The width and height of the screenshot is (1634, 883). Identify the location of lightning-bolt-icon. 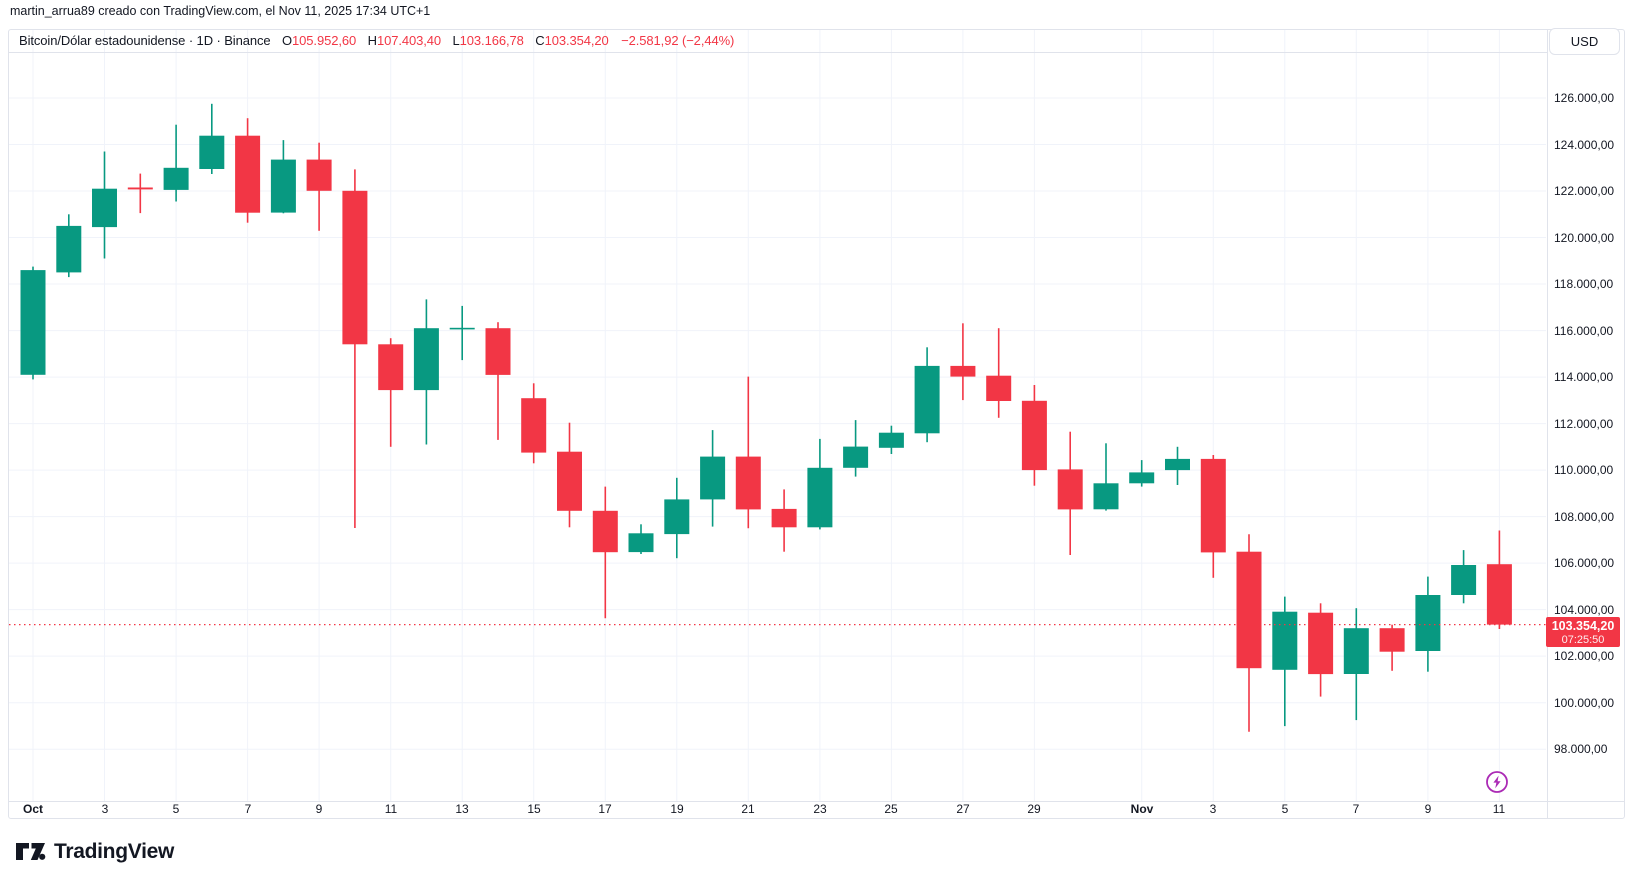
(1497, 782).